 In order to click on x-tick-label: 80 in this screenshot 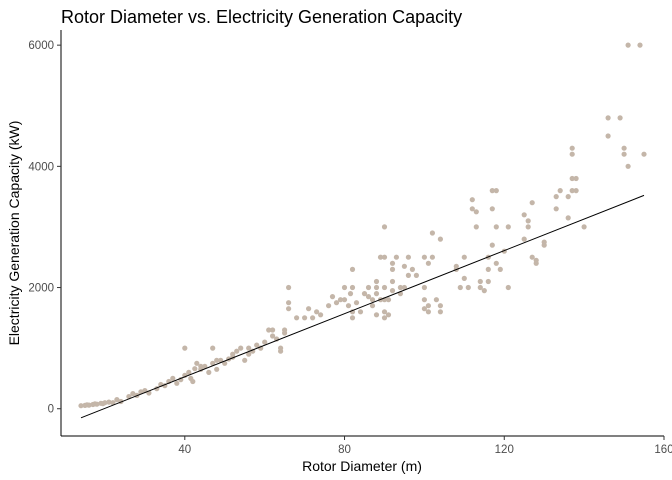, I will do `click(344, 450)`.